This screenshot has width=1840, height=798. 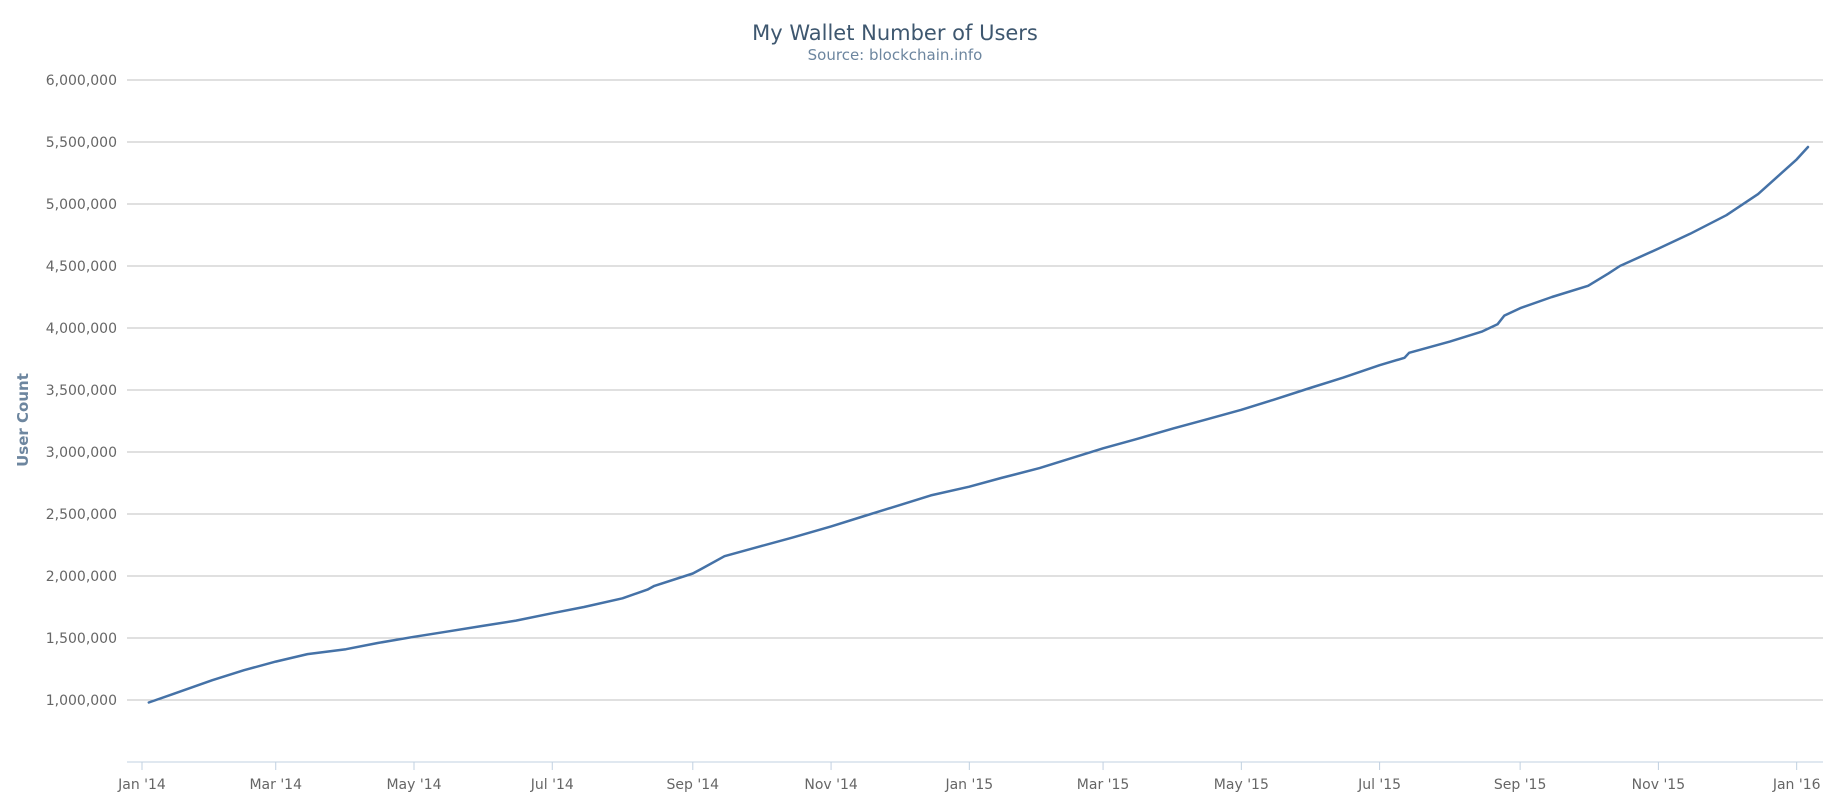 I want to click on y-tick-label: 3,500,000, so click(x=81, y=391).